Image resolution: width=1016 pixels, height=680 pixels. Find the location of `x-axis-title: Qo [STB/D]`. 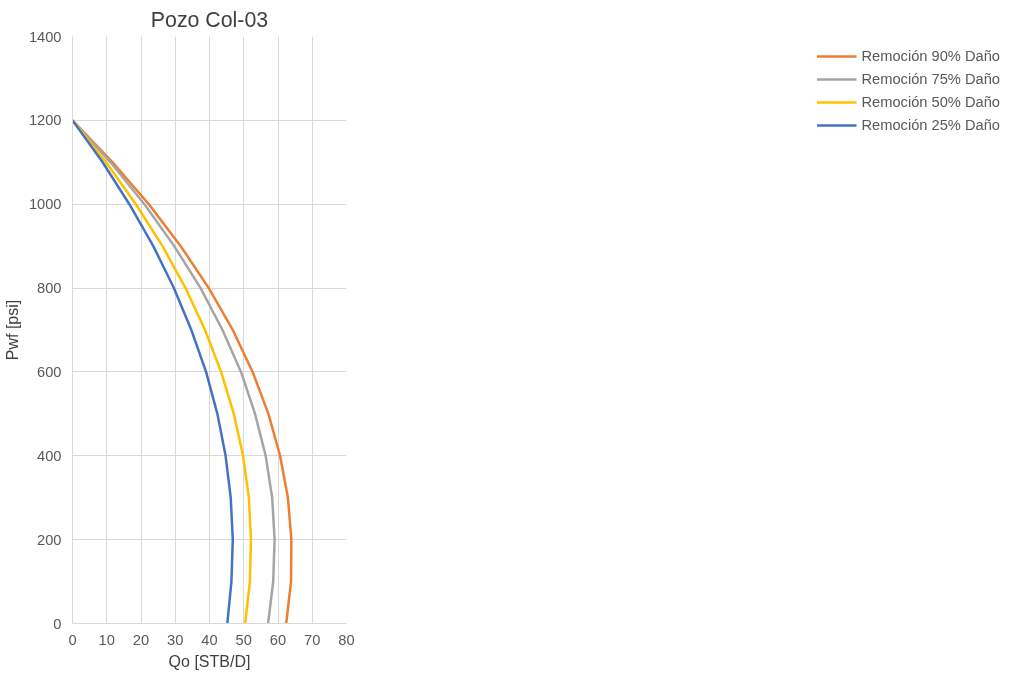

x-axis-title: Qo [STB/D] is located at coordinates (209, 661).